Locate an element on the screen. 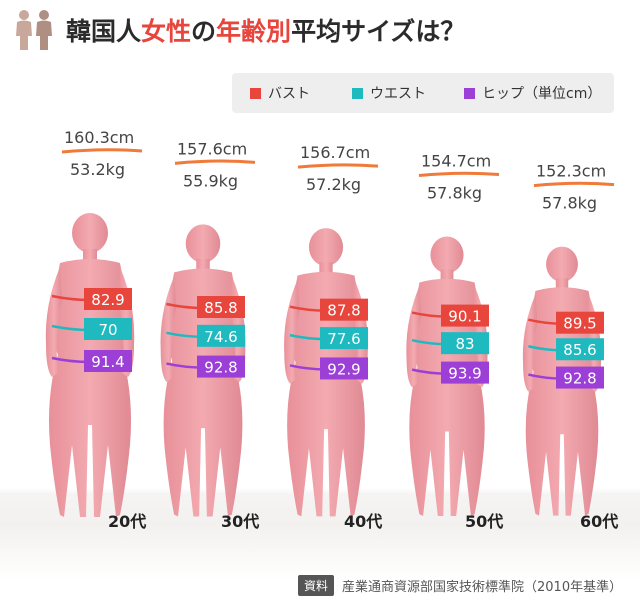 The height and width of the screenshot is (610, 640). data-label: 85.6 is located at coordinates (579, 350).